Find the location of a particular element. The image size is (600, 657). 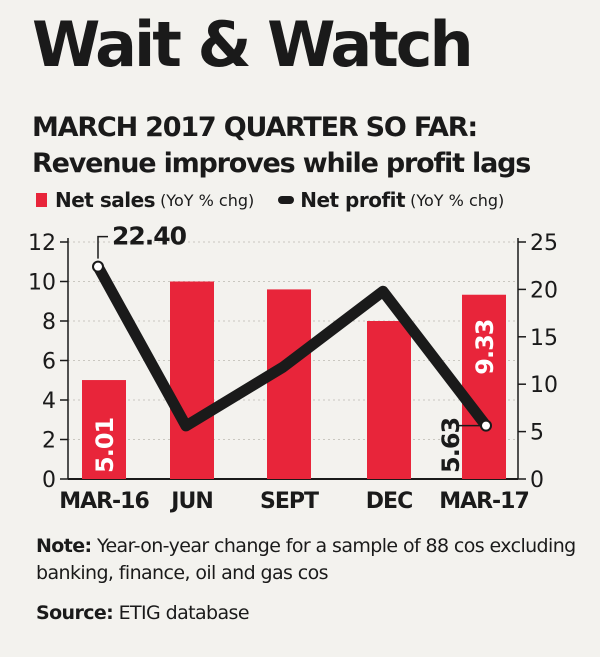

label-leader-line is located at coordinates (102, 247).